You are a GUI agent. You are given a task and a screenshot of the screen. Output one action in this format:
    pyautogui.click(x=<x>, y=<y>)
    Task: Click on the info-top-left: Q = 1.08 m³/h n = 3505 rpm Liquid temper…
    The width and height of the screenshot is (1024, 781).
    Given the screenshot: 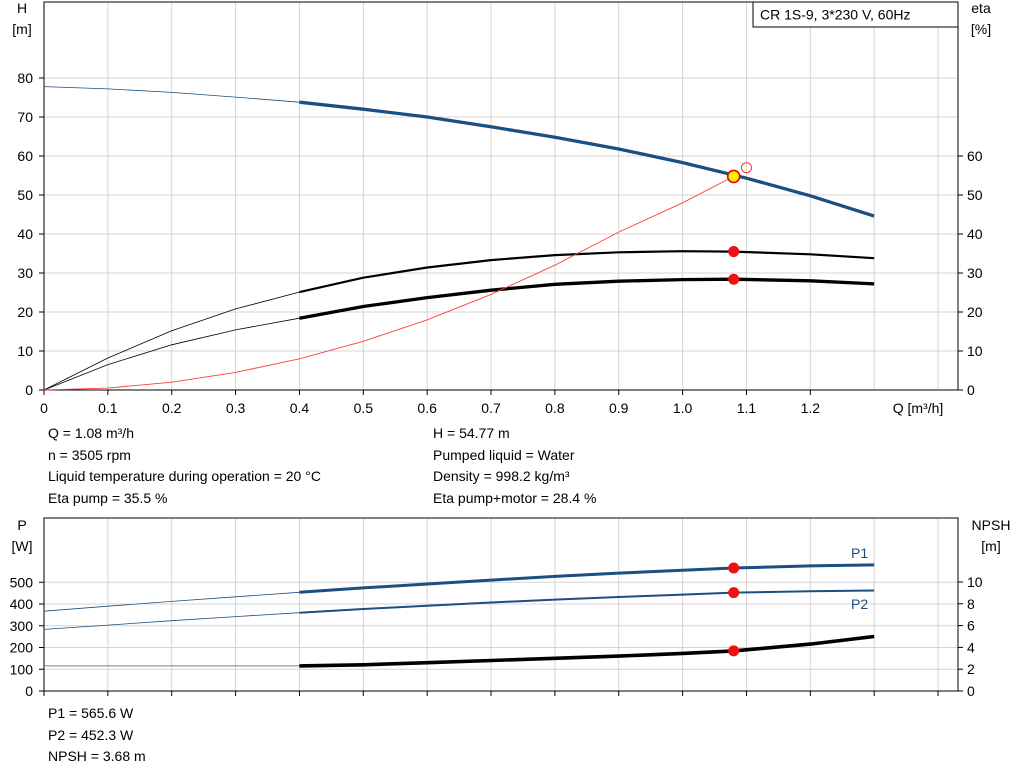 What is the action you would take?
    pyautogui.click(x=184, y=466)
    